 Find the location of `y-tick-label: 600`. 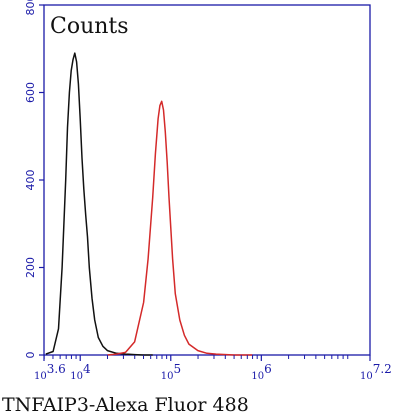

y-tick-label: 600 is located at coordinates (30, 92).